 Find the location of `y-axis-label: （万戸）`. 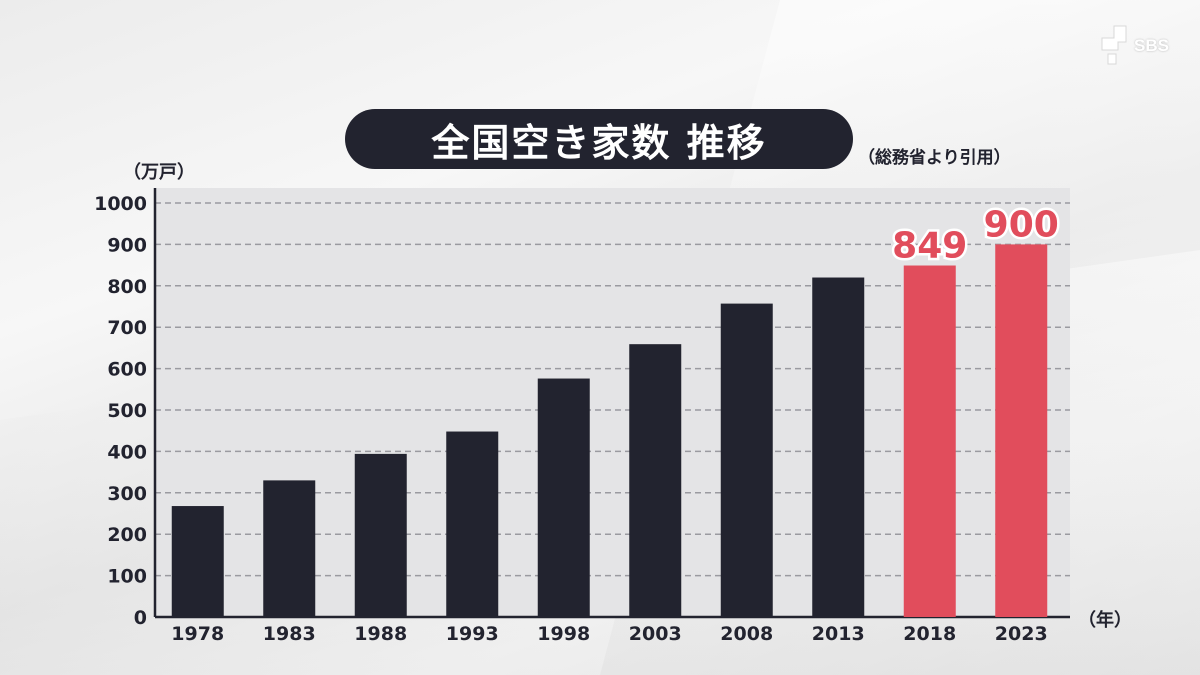

y-axis-label: （万戸） is located at coordinates (159, 172).